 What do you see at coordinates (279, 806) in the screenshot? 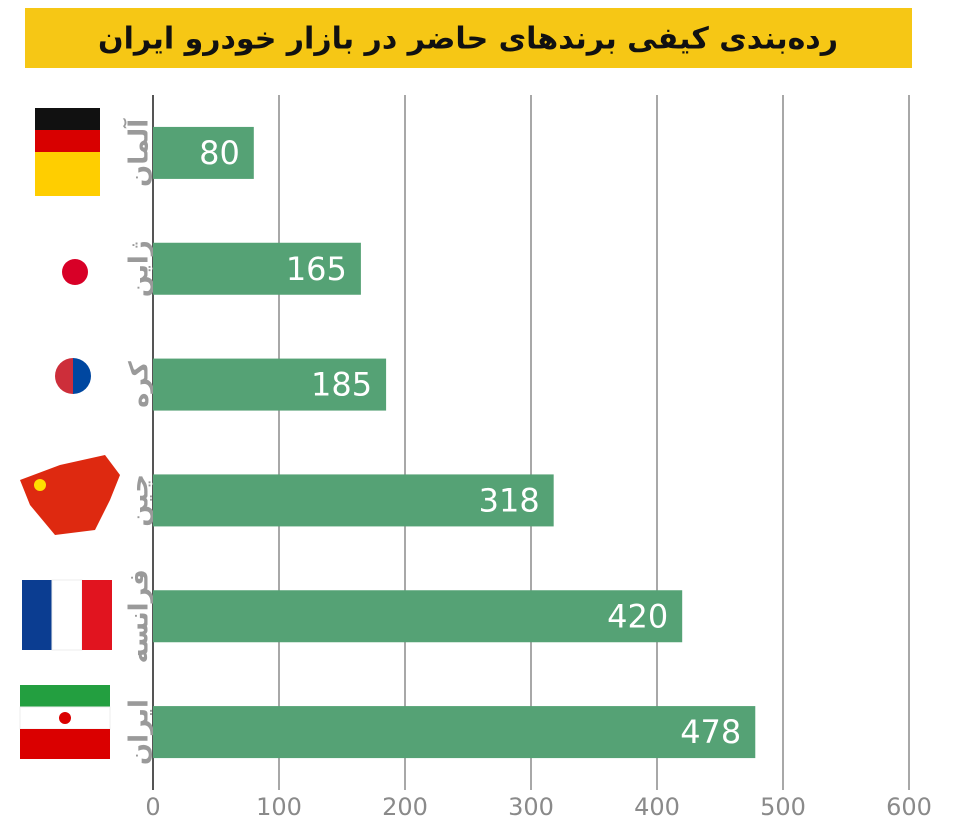
I see `x-tick-label: 100` at bounding box center [279, 806].